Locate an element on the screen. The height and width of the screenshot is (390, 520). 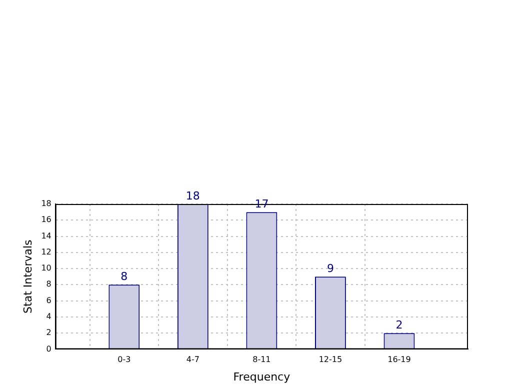
x-tick-label: 16-19 is located at coordinates (399, 359).